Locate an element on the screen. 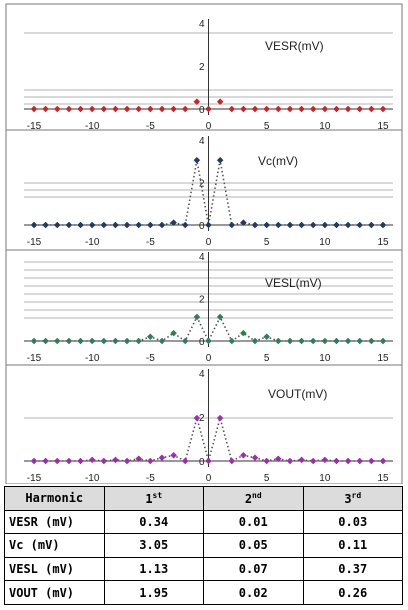 The width and height of the screenshot is (408, 610). header-1st: 1st is located at coordinates (153, 498).